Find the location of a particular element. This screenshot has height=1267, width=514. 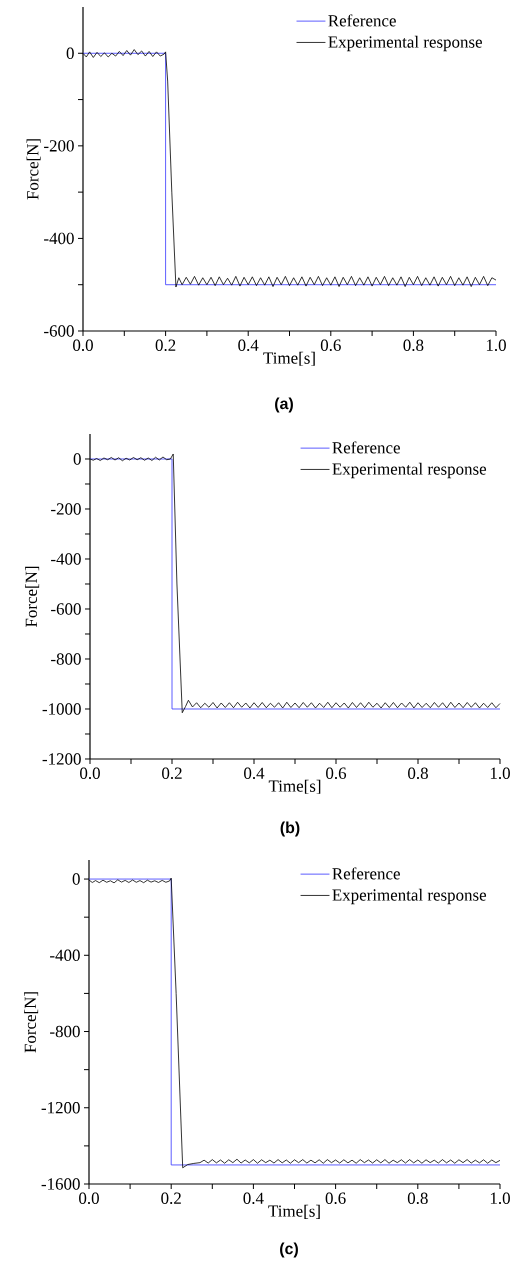

text: (c) is located at coordinates (289, 1250).